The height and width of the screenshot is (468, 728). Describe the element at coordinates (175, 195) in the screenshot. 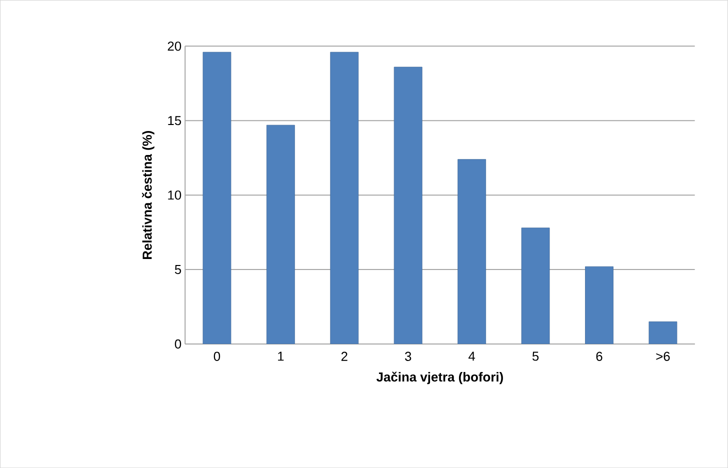

I see `y-tick-label: 10` at that location.